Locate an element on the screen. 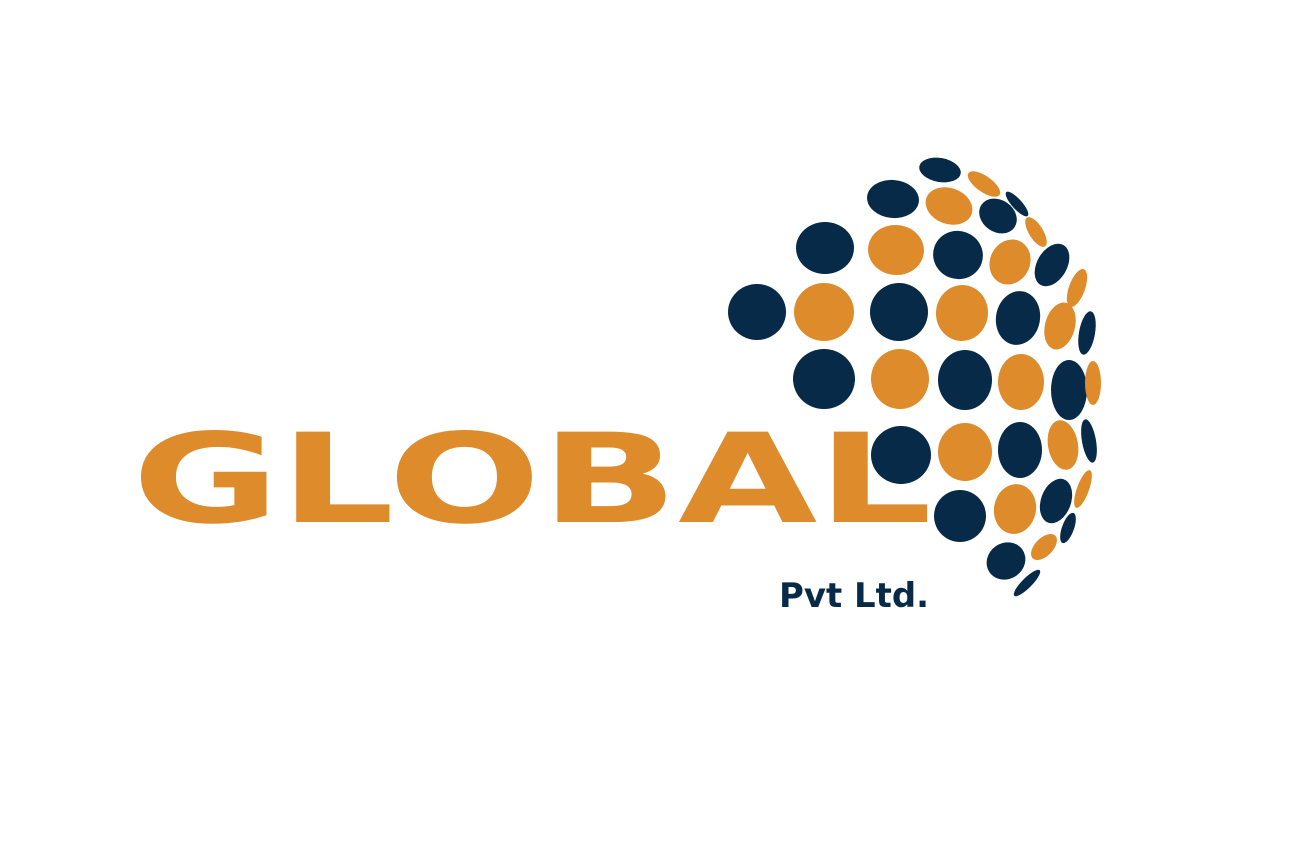 This screenshot has height=842, width=1295. logo-tagline: Pvt Ltd. is located at coordinates (854, 596).